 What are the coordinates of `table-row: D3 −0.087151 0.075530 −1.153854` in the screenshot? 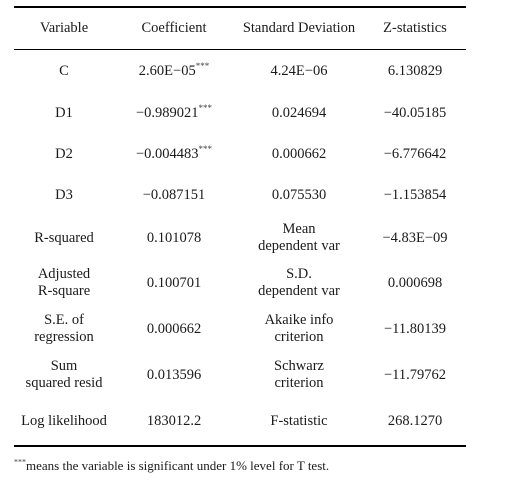 It's located at (240, 195).